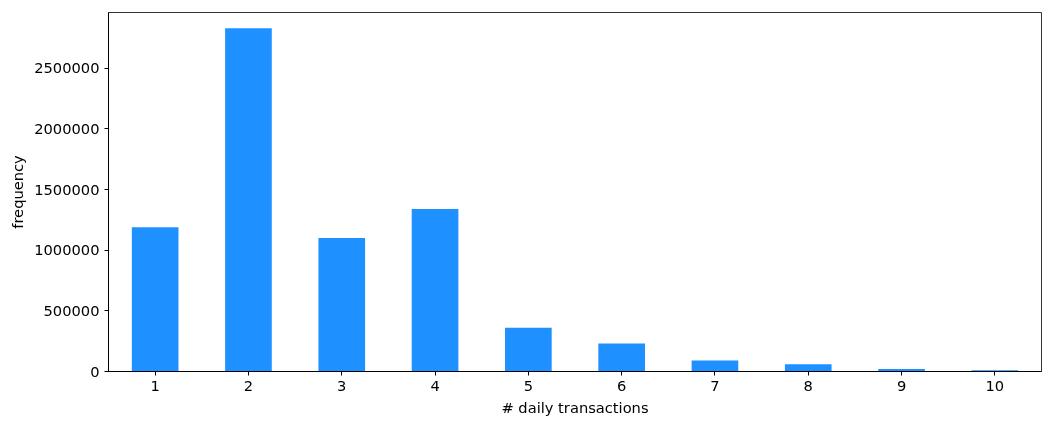 This screenshot has width=1051, height=423. I want to click on y-tick-label: 0, so click(95, 371).